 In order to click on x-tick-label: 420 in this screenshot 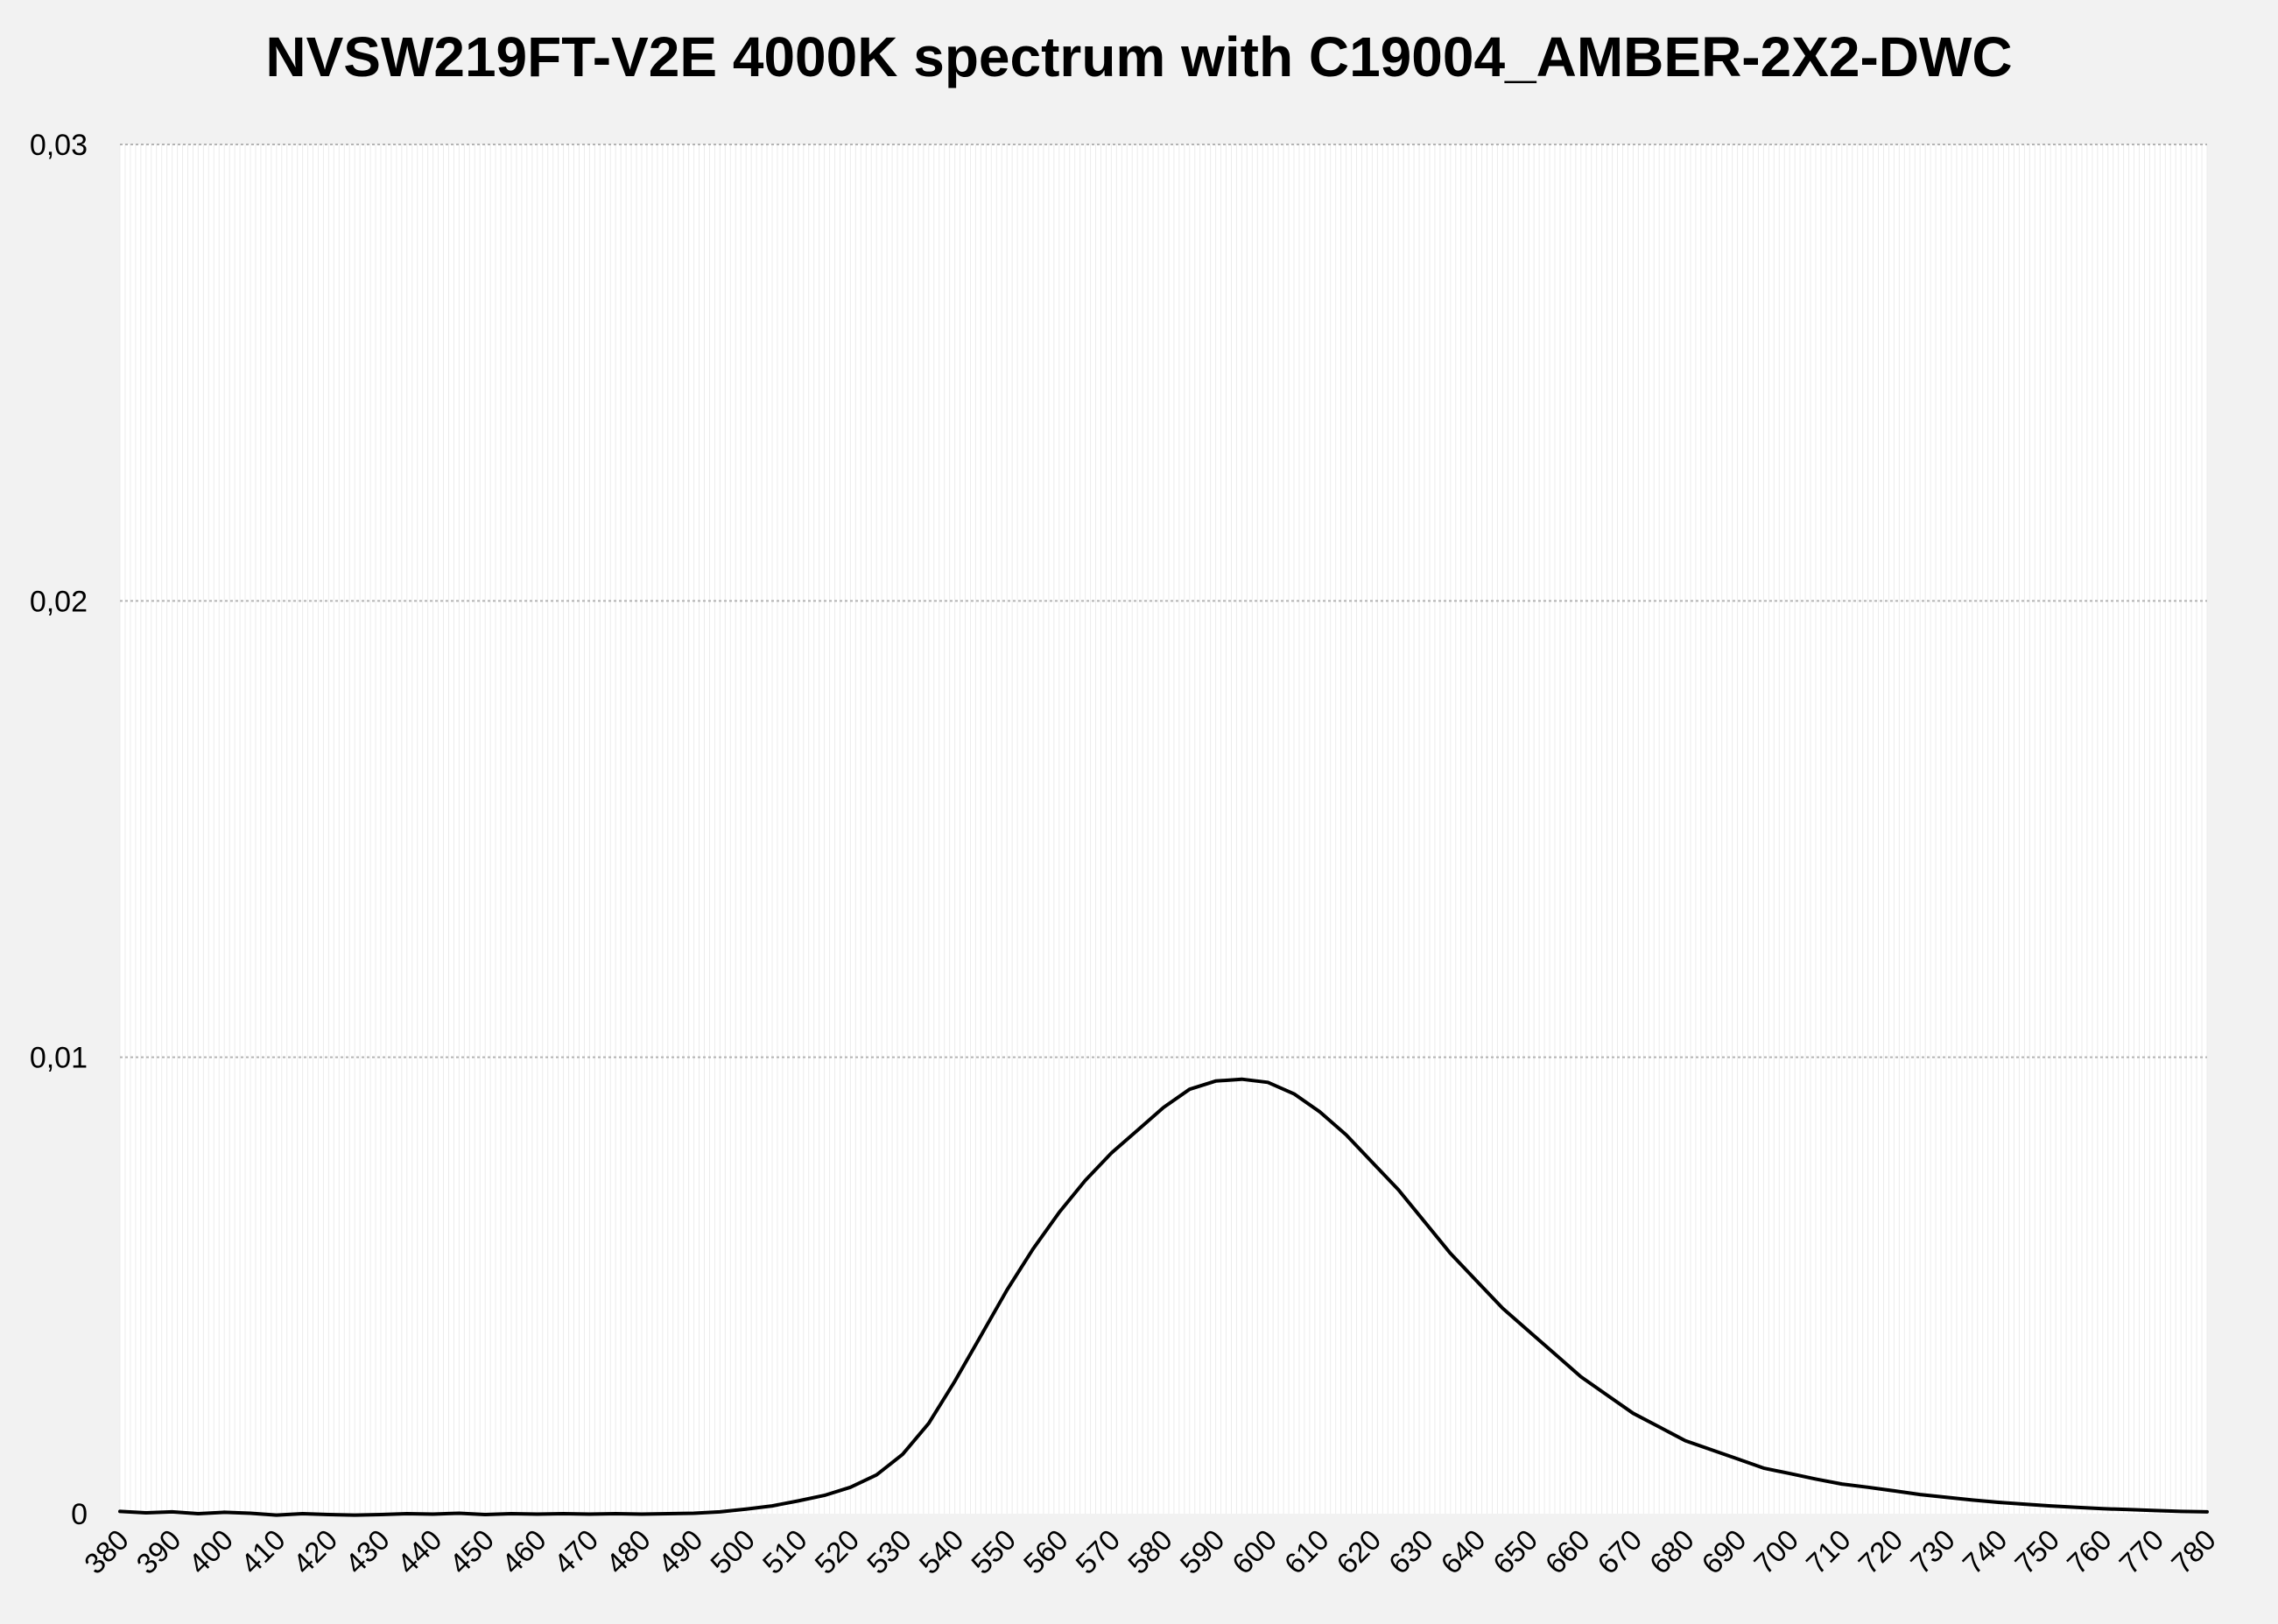, I will do `click(314, 1551)`.